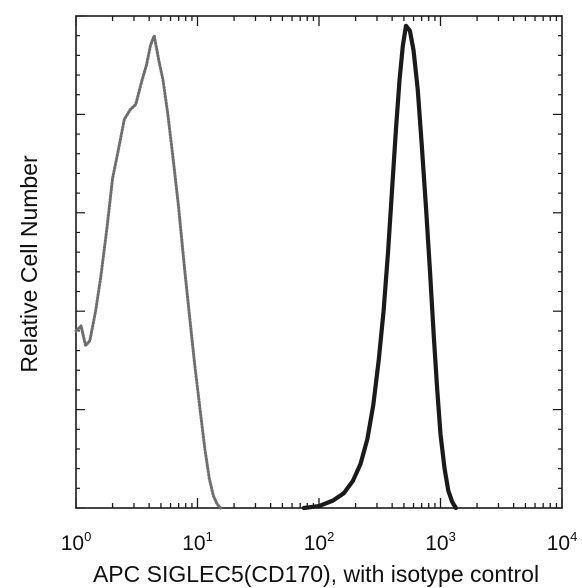 This screenshot has height=588, width=582. What do you see at coordinates (76, 542) in the screenshot?
I see `x-tick-label: 10⁰` at bounding box center [76, 542].